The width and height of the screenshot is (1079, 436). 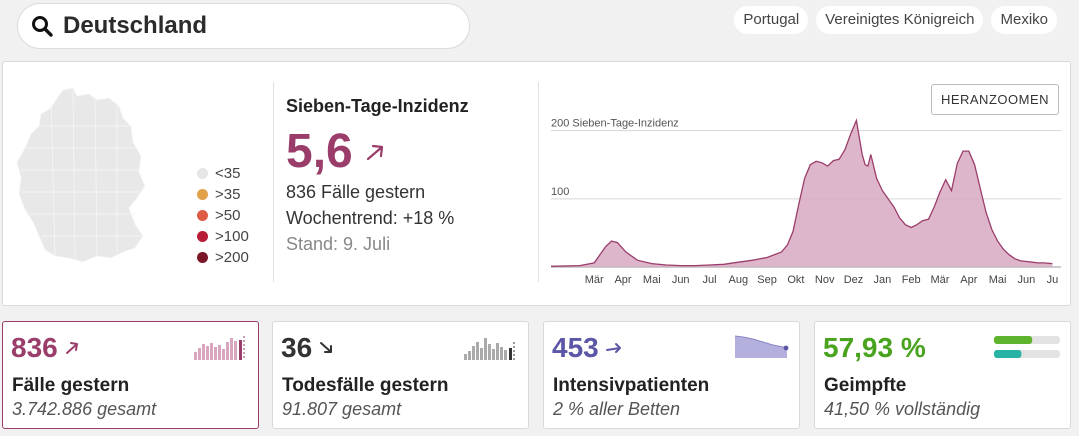 What do you see at coordinates (84, 409) in the screenshot?
I see `card-sub: 3.742.886 gesamt` at bounding box center [84, 409].